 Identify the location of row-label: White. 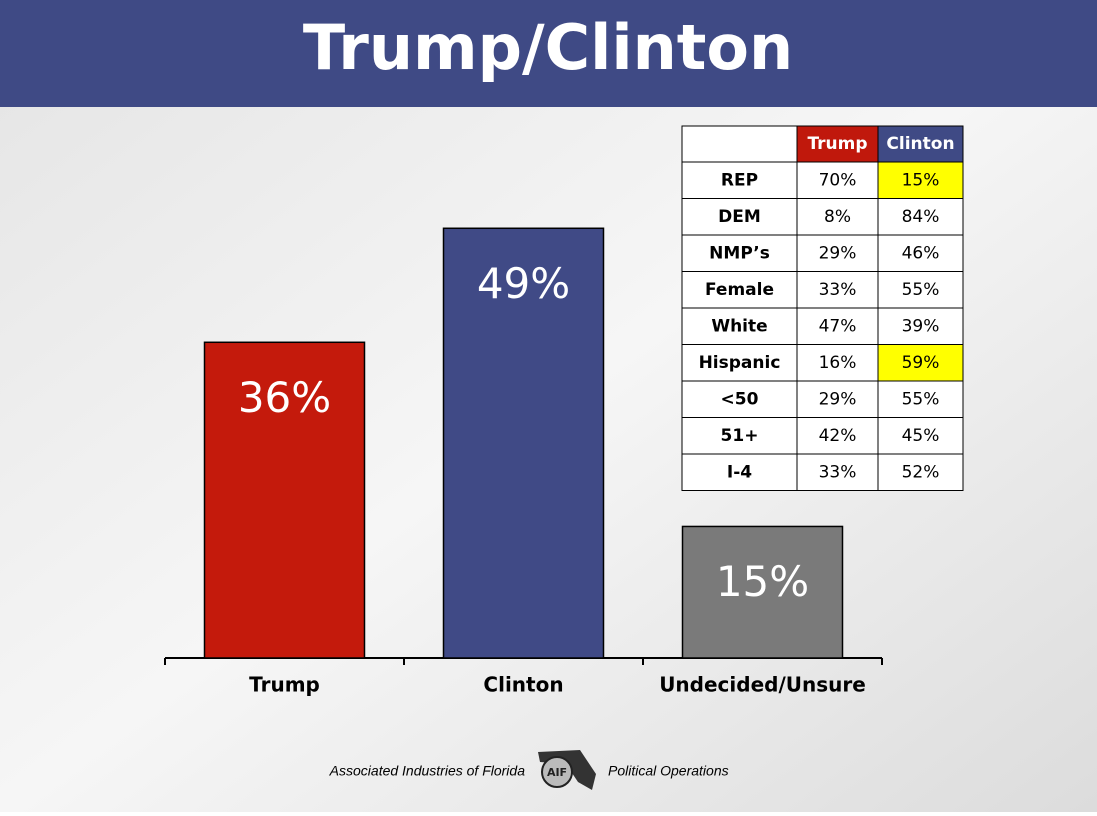
(739, 326).